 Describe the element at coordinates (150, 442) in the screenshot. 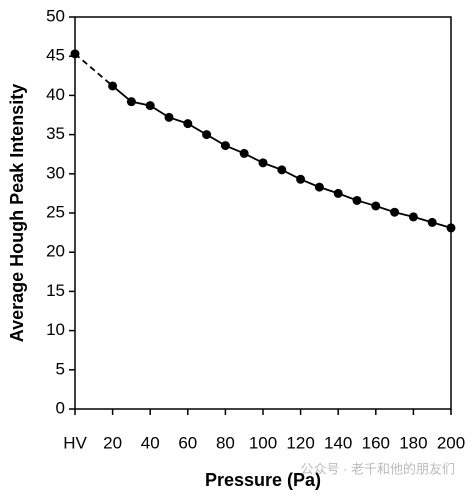

I see `x-tick-label: 40` at that location.